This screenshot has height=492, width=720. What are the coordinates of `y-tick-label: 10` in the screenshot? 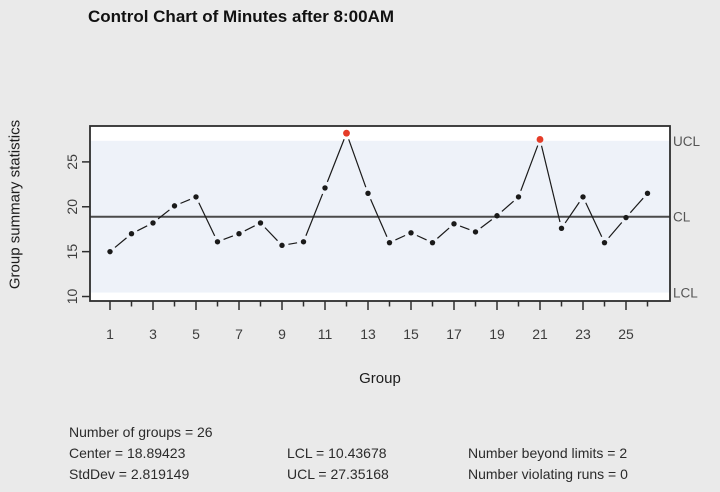 It's located at (72, 297).